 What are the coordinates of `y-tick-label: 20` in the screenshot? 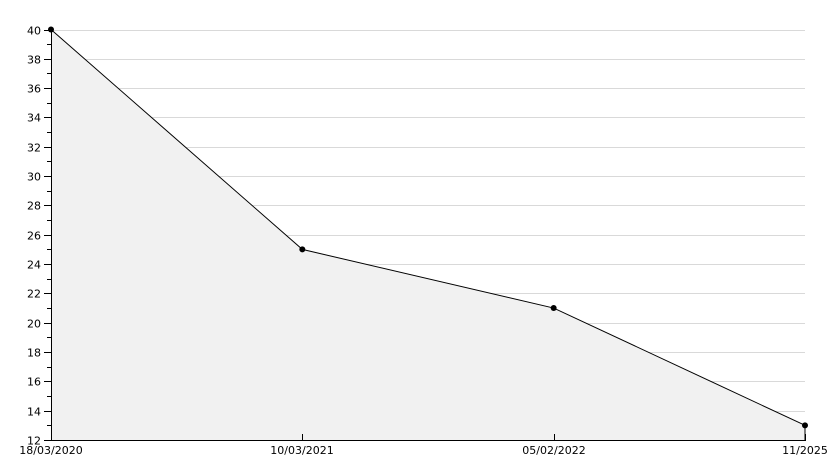 It's located at (34, 323).